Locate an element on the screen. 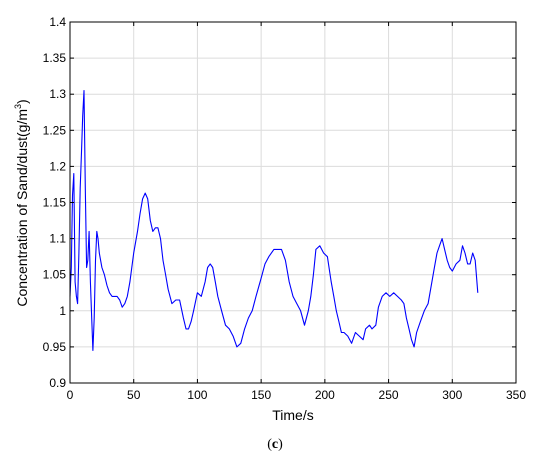  x-tick-label: 200 is located at coordinates (325, 395).